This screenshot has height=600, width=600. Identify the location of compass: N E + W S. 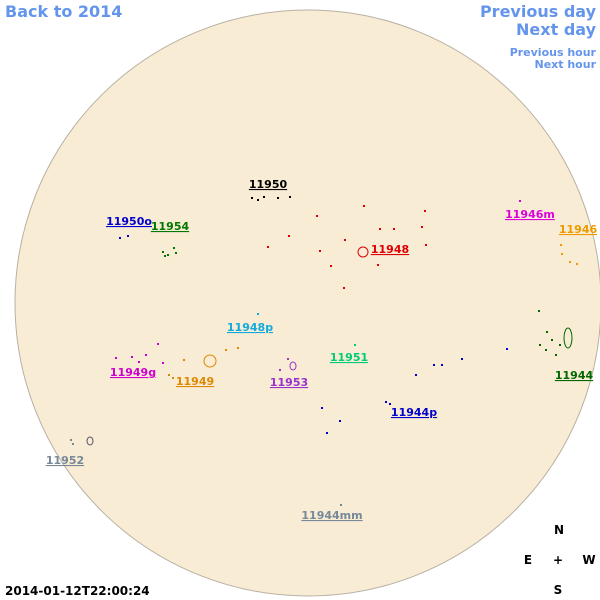
(560, 560).